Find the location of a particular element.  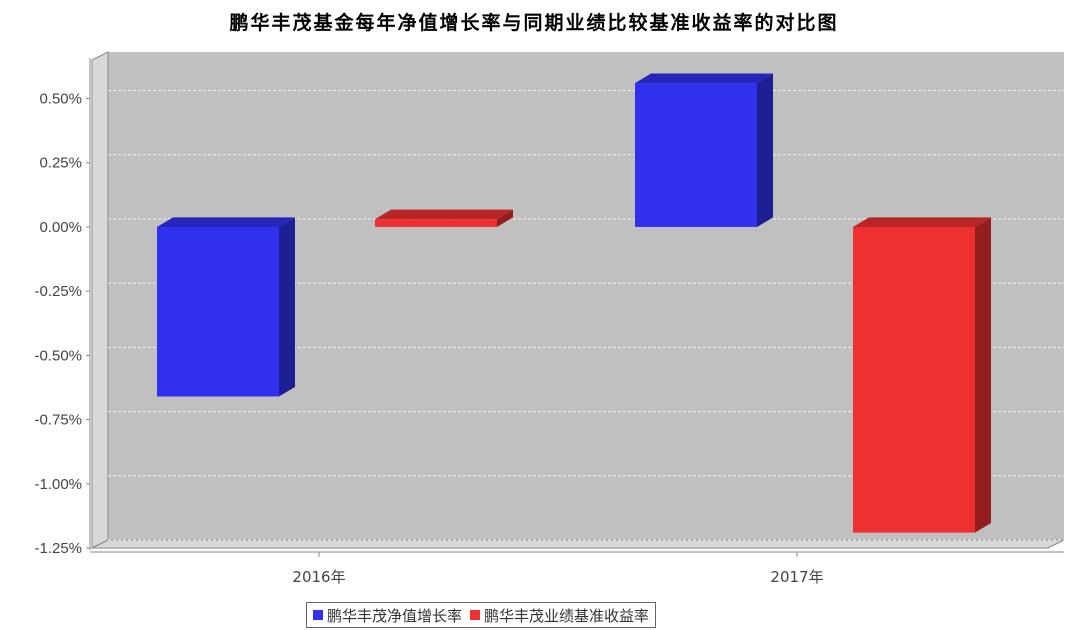

y-tick-label: -0.50% is located at coordinates (58, 355).